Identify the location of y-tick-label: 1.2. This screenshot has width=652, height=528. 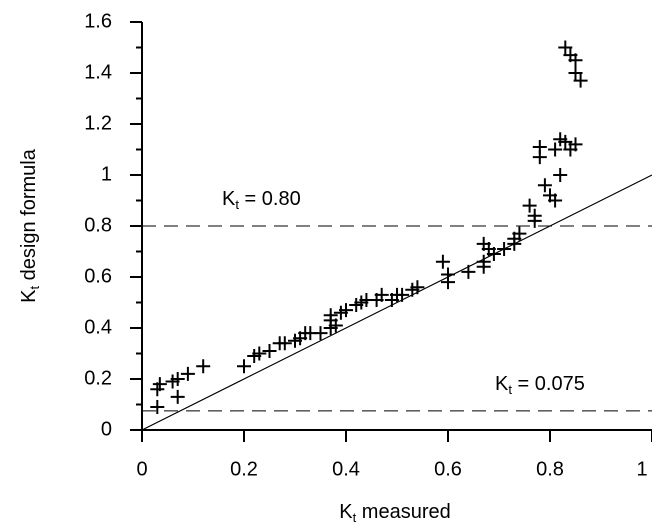
(98, 123).